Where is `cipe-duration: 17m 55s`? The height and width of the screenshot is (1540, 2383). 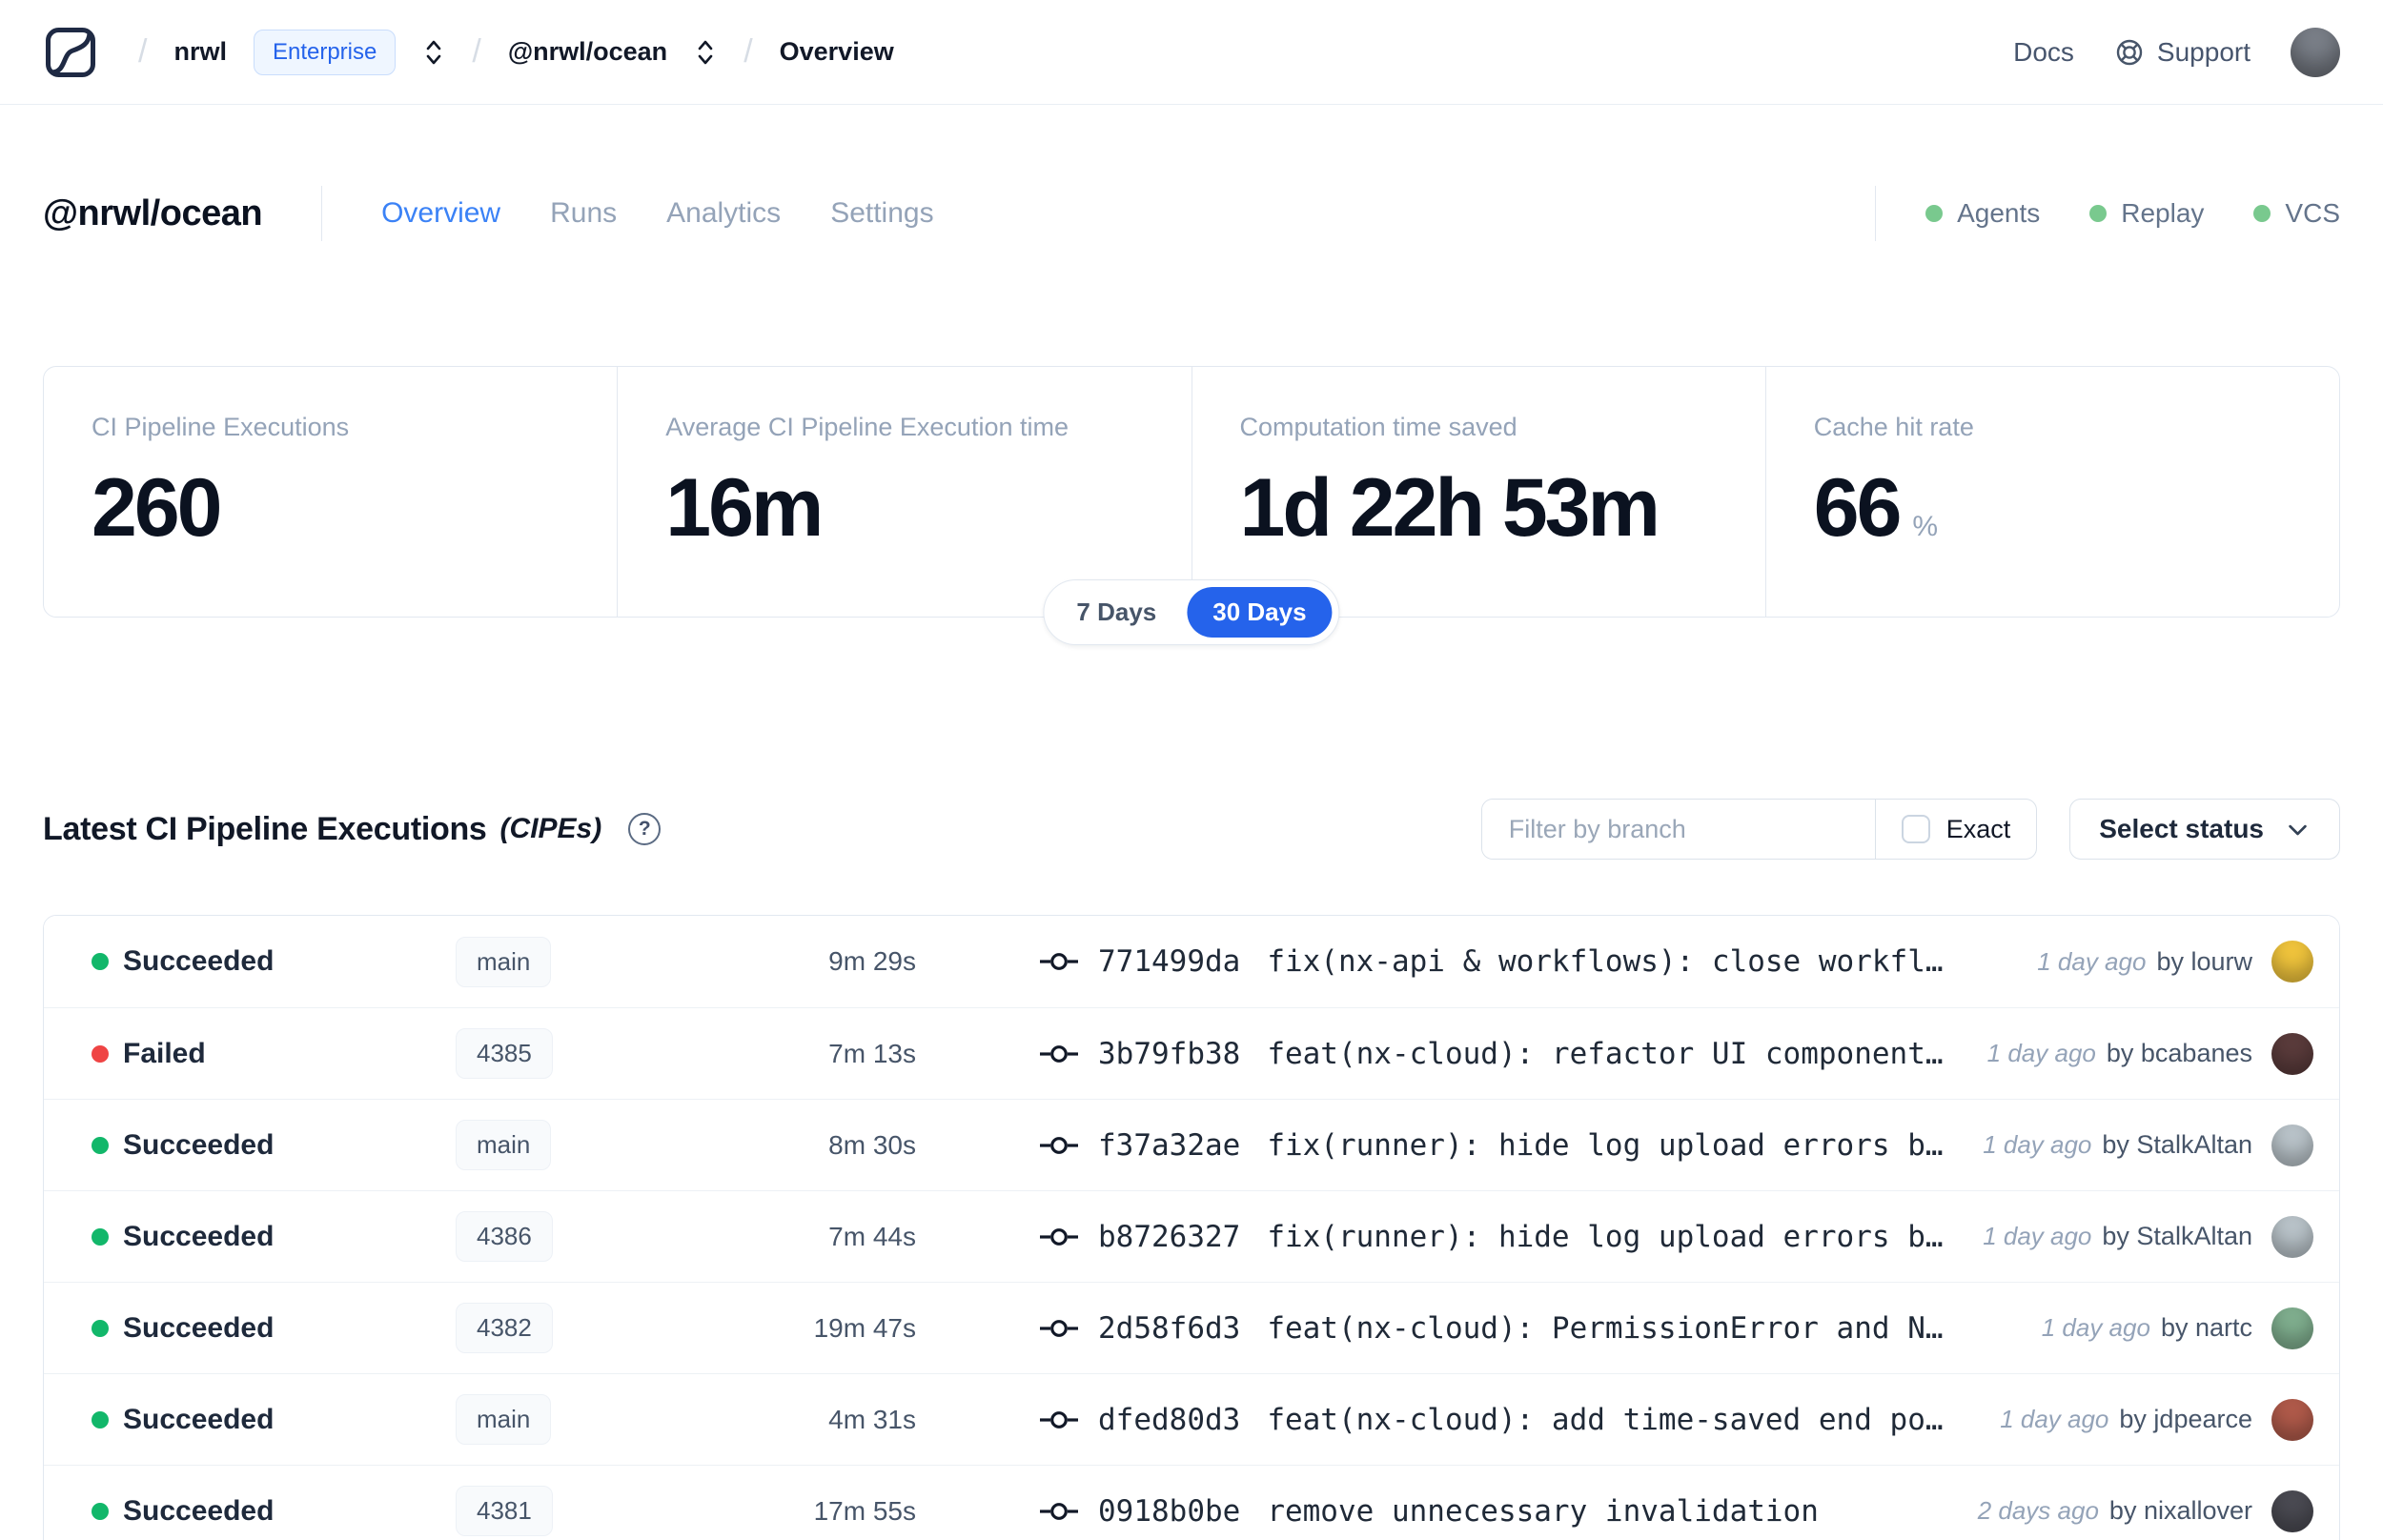 cipe-duration: 17m 55s is located at coordinates (865, 1510).